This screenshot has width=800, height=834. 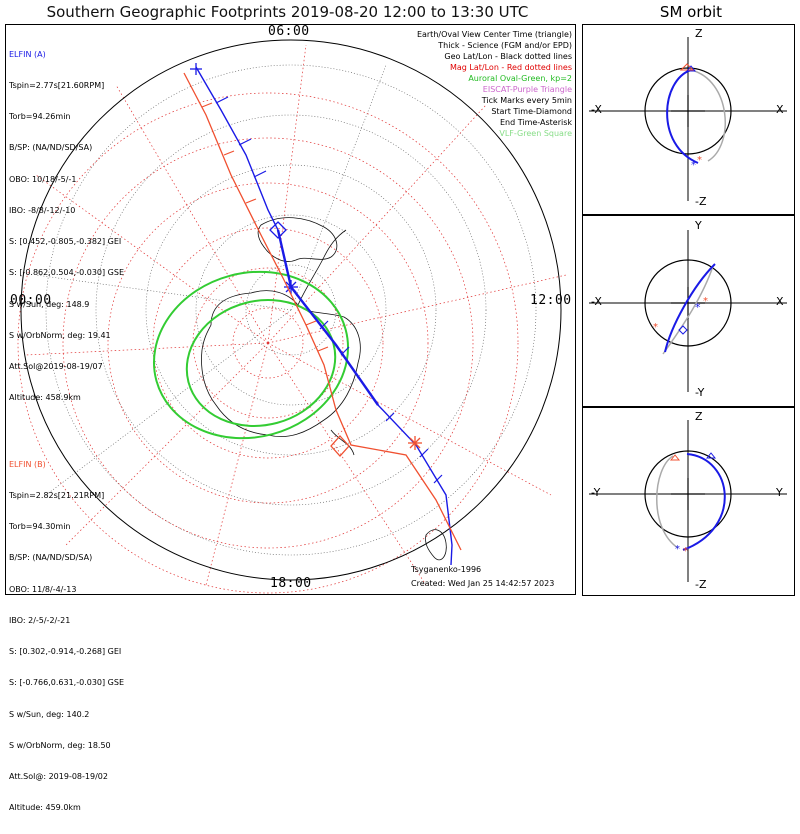 What do you see at coordinates (520, 78) in the screenshot?
I see `legend-item: Auroral Oval-Green, kp=2` at bounding box center [520, 78].